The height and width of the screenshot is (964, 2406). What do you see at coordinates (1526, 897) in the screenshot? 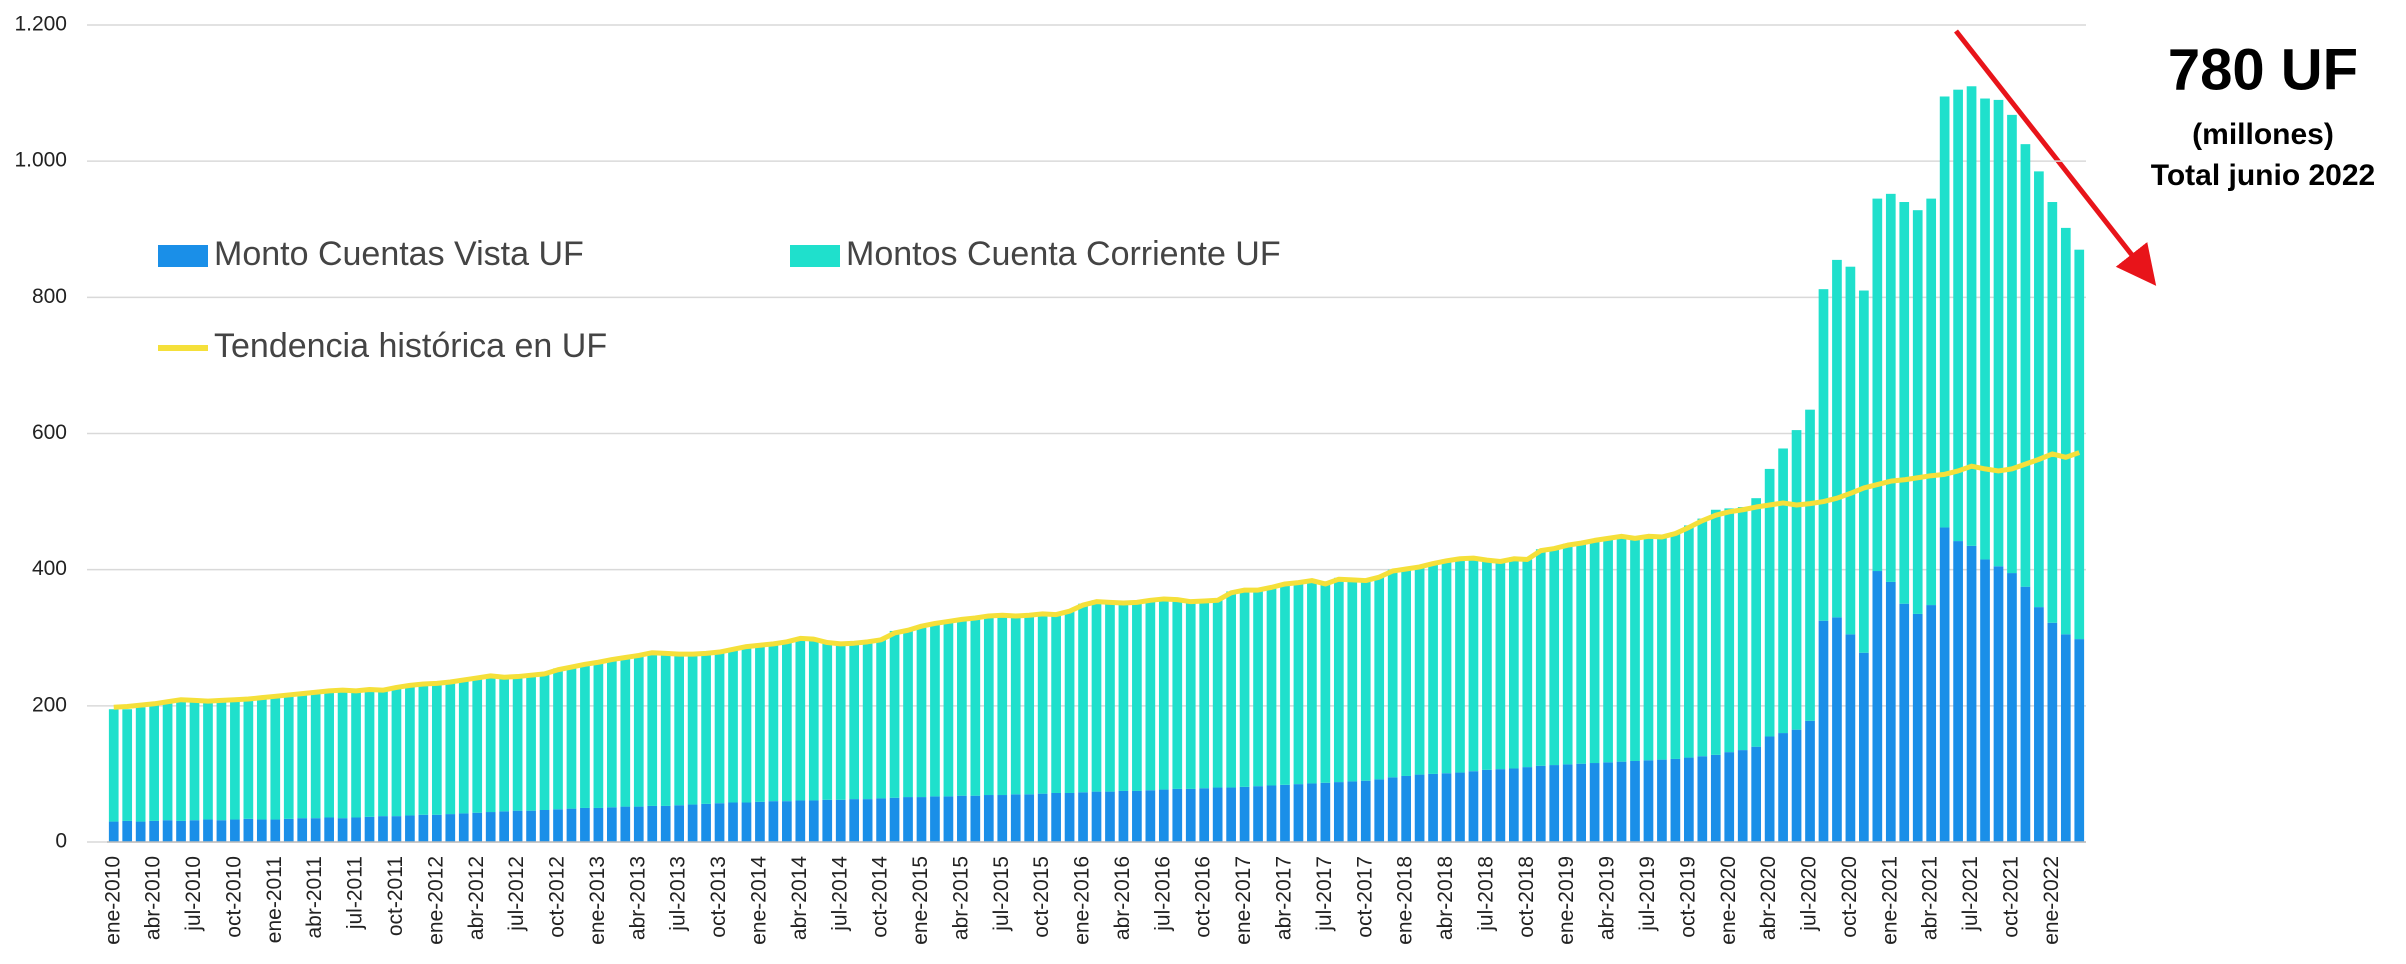
I see `x-tick-label: oct-2018` at bounding box center [1526, 897].